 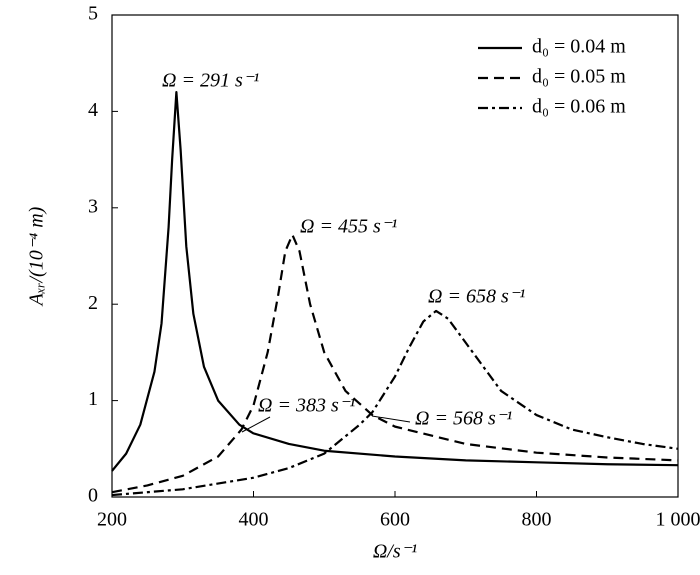 I want to click on x-axis-label: Ω/s⁻¹, so click(x=395, y=552).